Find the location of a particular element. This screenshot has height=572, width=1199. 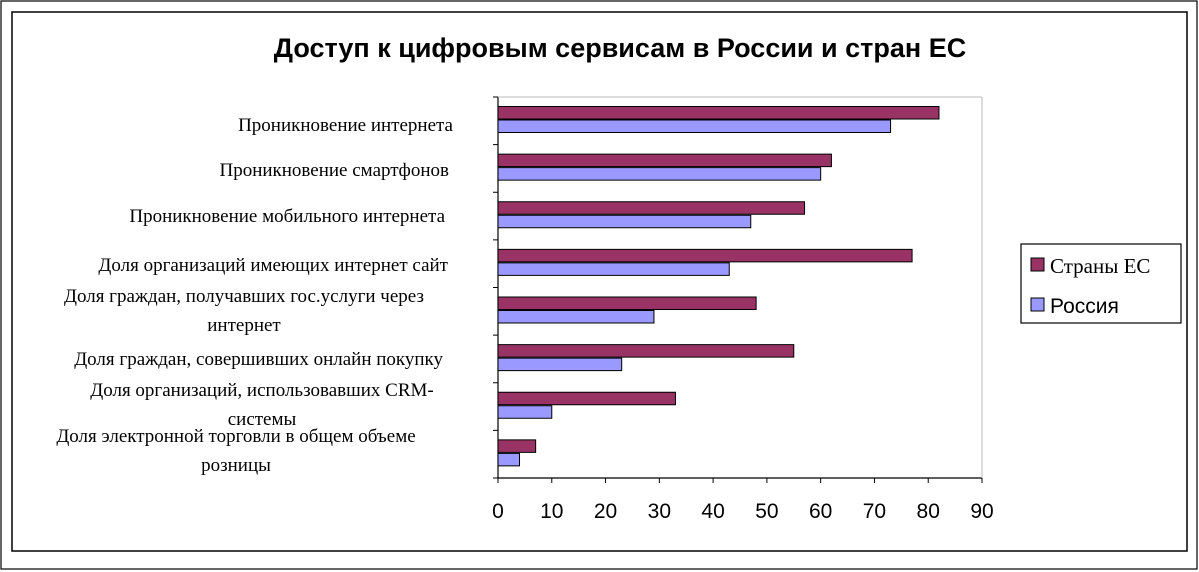

category-label: Доля организаций имеющих интернет сайт is located at coordinates (273, 265).